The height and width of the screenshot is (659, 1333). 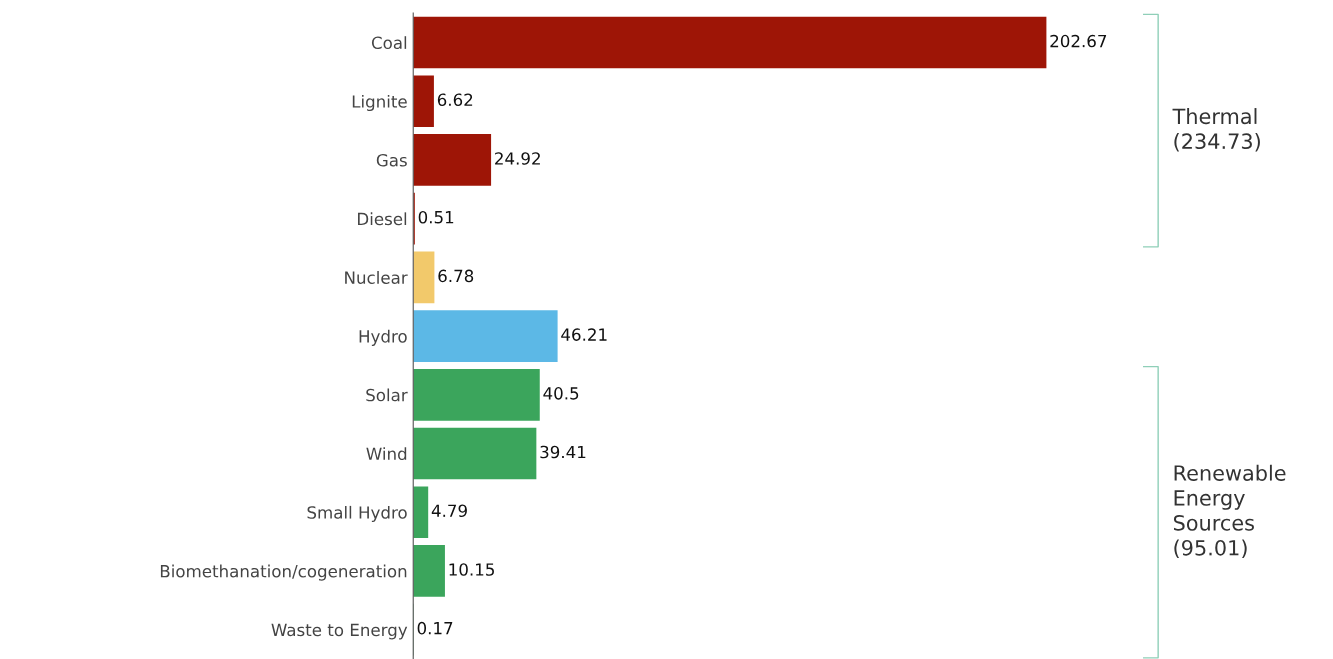 What do you see at coordinates (471, 569) in the screenshot?
I see `data-label: 10.15` at bounding box center [471, 569].